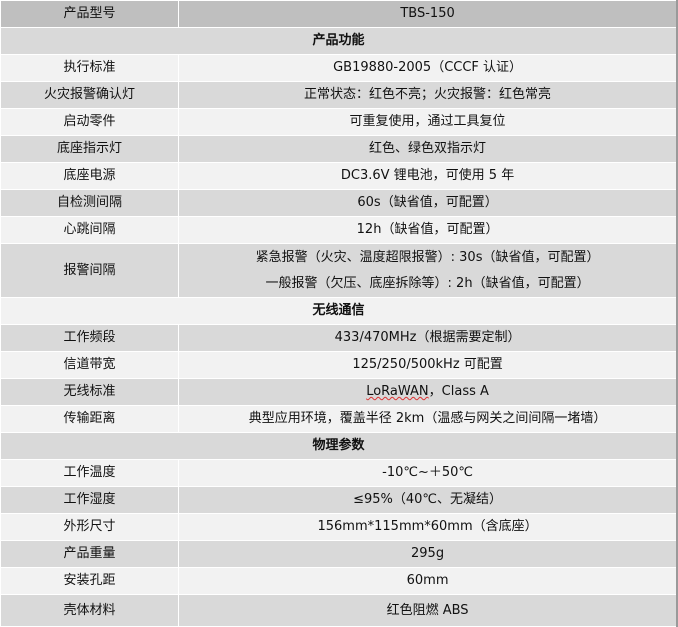 This screenshot has height=627, width=678. I want to click on section-row: 产品功能, so click(339, 41).